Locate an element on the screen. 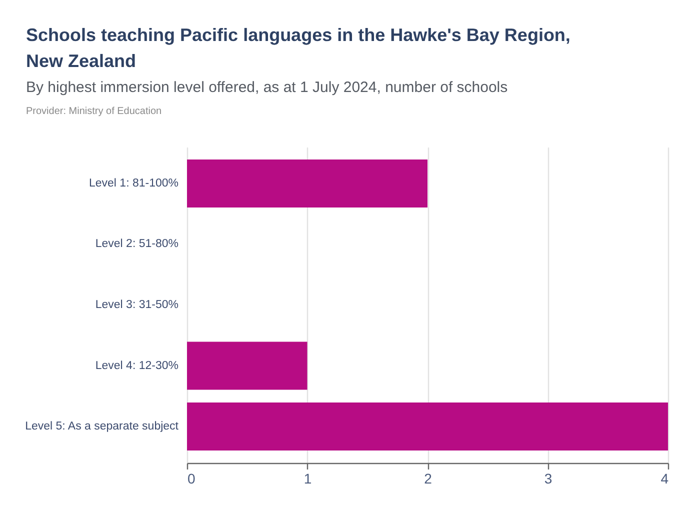  y-tick-label: Level 2: 51-80% is located at coordinates (136, 244).